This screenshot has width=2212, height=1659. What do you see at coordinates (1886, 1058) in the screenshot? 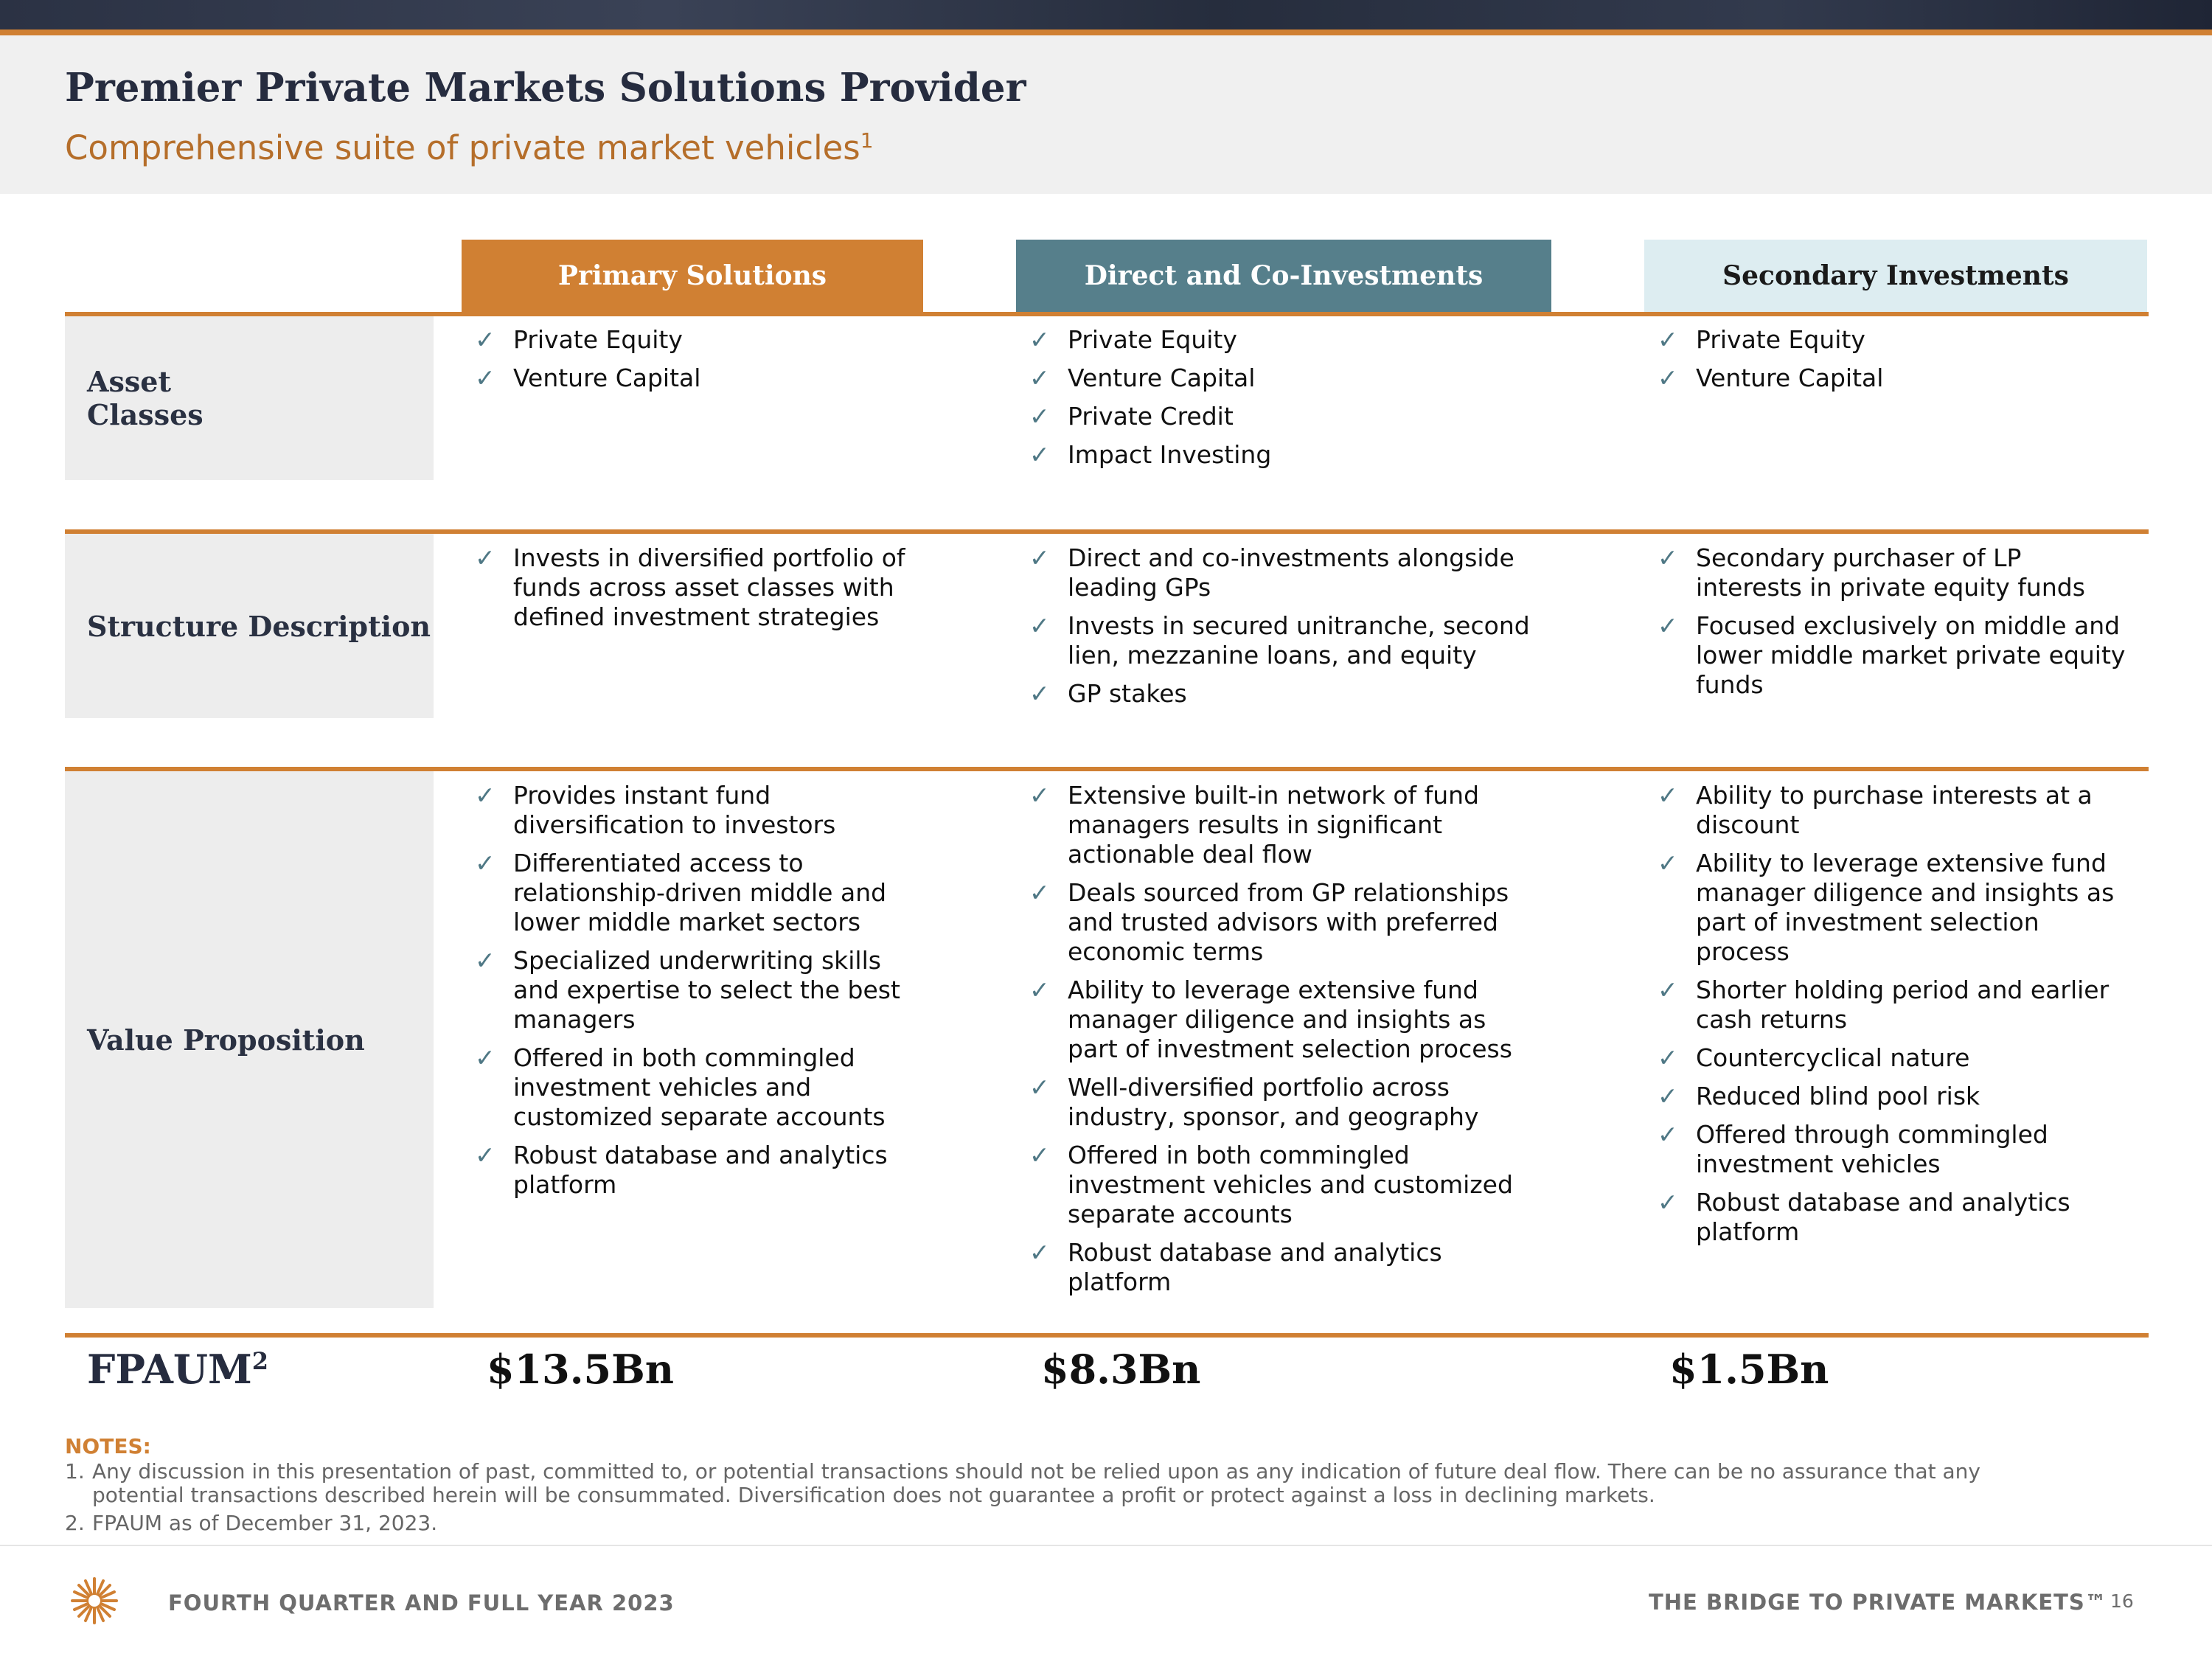
I see `checklist-item: ✓ Countercyclical nature` at bounding box center [1886, 1058].